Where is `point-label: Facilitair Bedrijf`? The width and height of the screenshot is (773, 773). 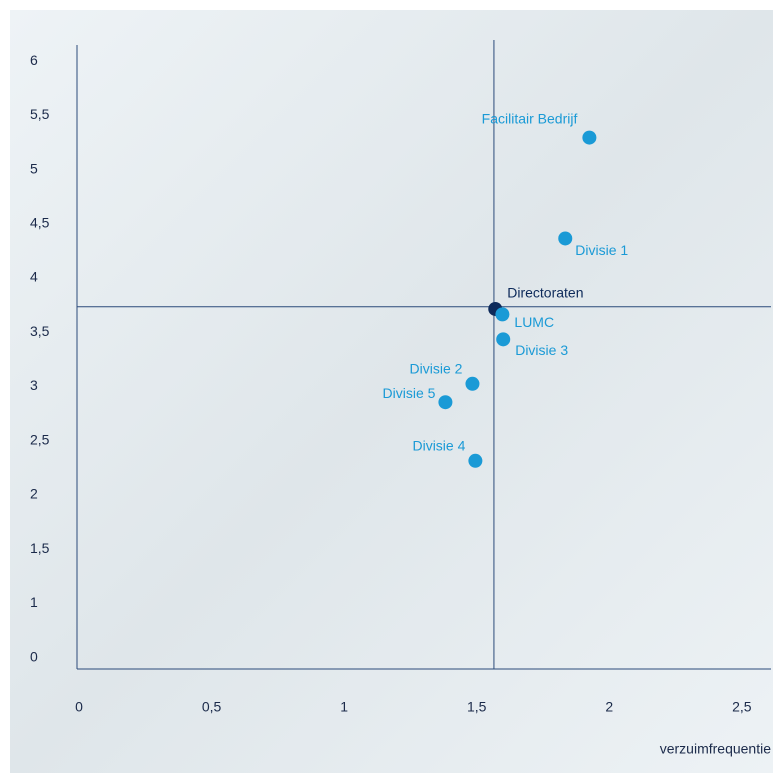
point-label: Facilitair Bedrijf is located at coordinates (530, 118).